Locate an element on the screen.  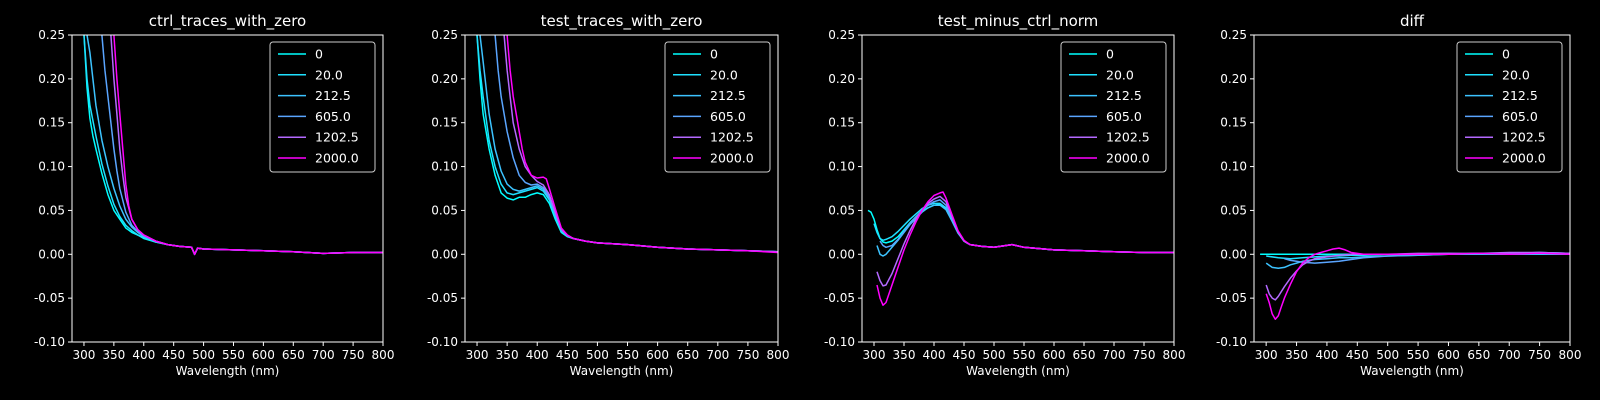
chart-title: diff is located at coordinates (1412, 21).